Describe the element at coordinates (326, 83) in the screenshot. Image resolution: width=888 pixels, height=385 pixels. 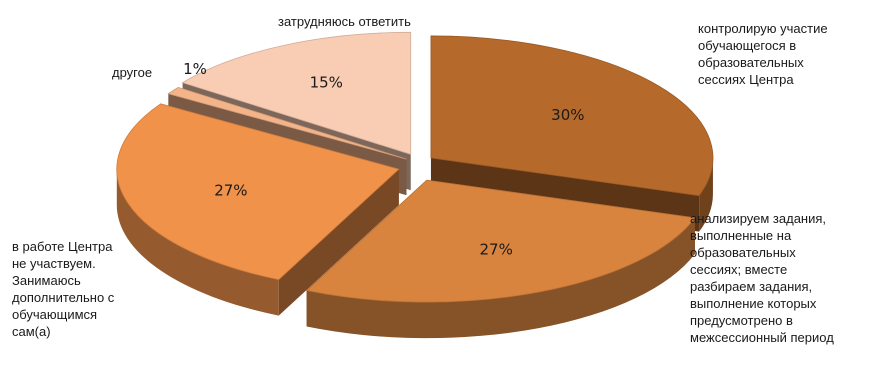
I see `value-label-undecided: 15%` at that location.